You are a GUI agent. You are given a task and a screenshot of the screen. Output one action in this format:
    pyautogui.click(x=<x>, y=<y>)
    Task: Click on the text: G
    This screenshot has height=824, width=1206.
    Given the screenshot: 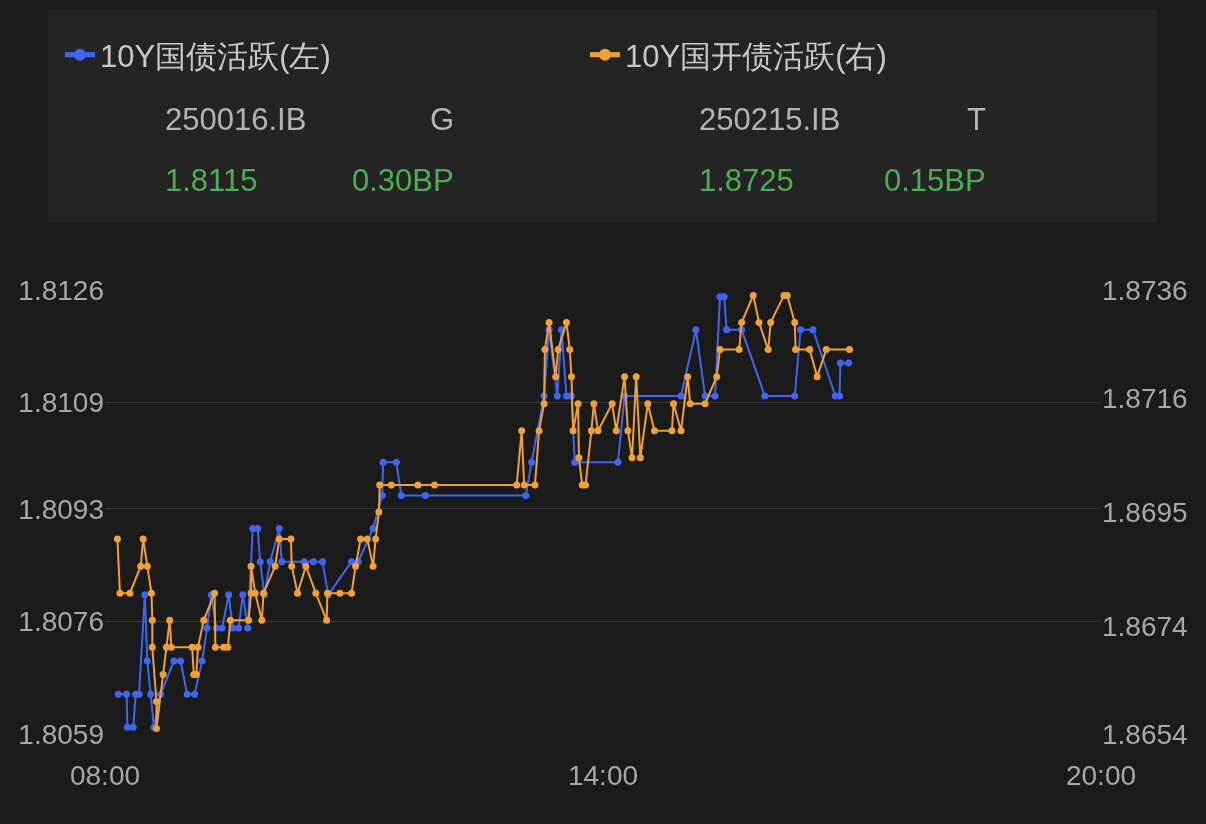 What is the action you would take?
    pyautogui.click(x=442, y=119)
    